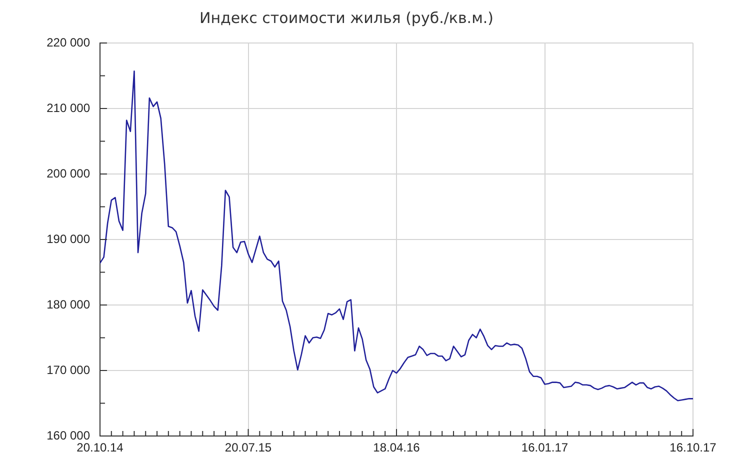 Image resolution: width=746 pixels, height=460 pixels. What do you see at coordinates (248, 447) in the screenshot?
I see `x-tick-label: 20.07.15` at bounding box center [248, 447].